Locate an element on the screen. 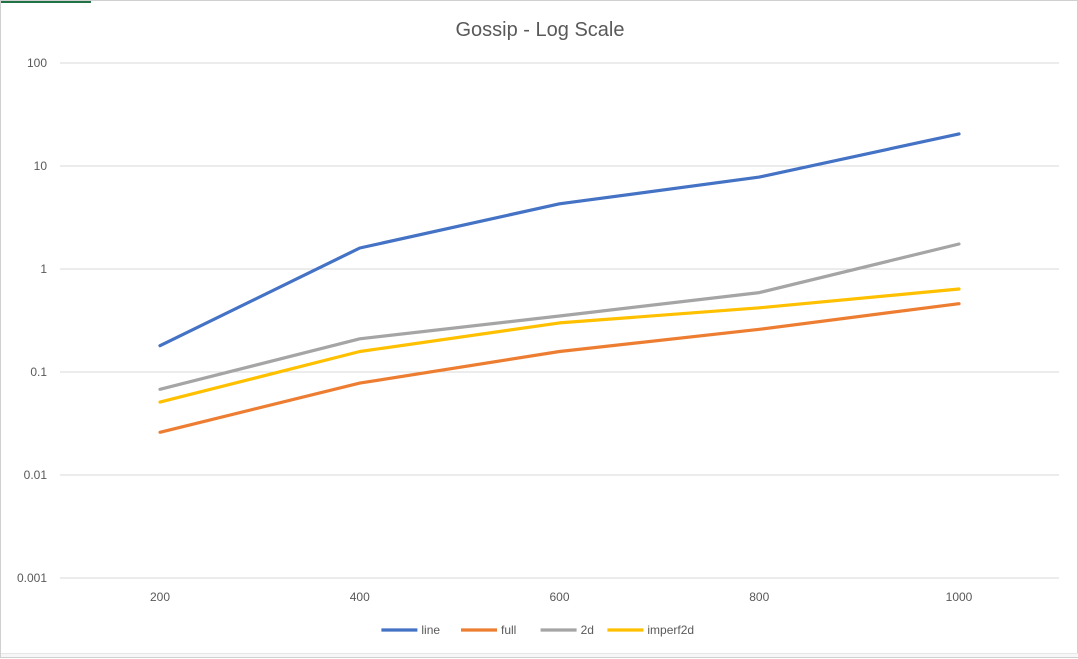 This screenshot has height=659, width=1078. legend-label: full is located at coordinates (508, 630).